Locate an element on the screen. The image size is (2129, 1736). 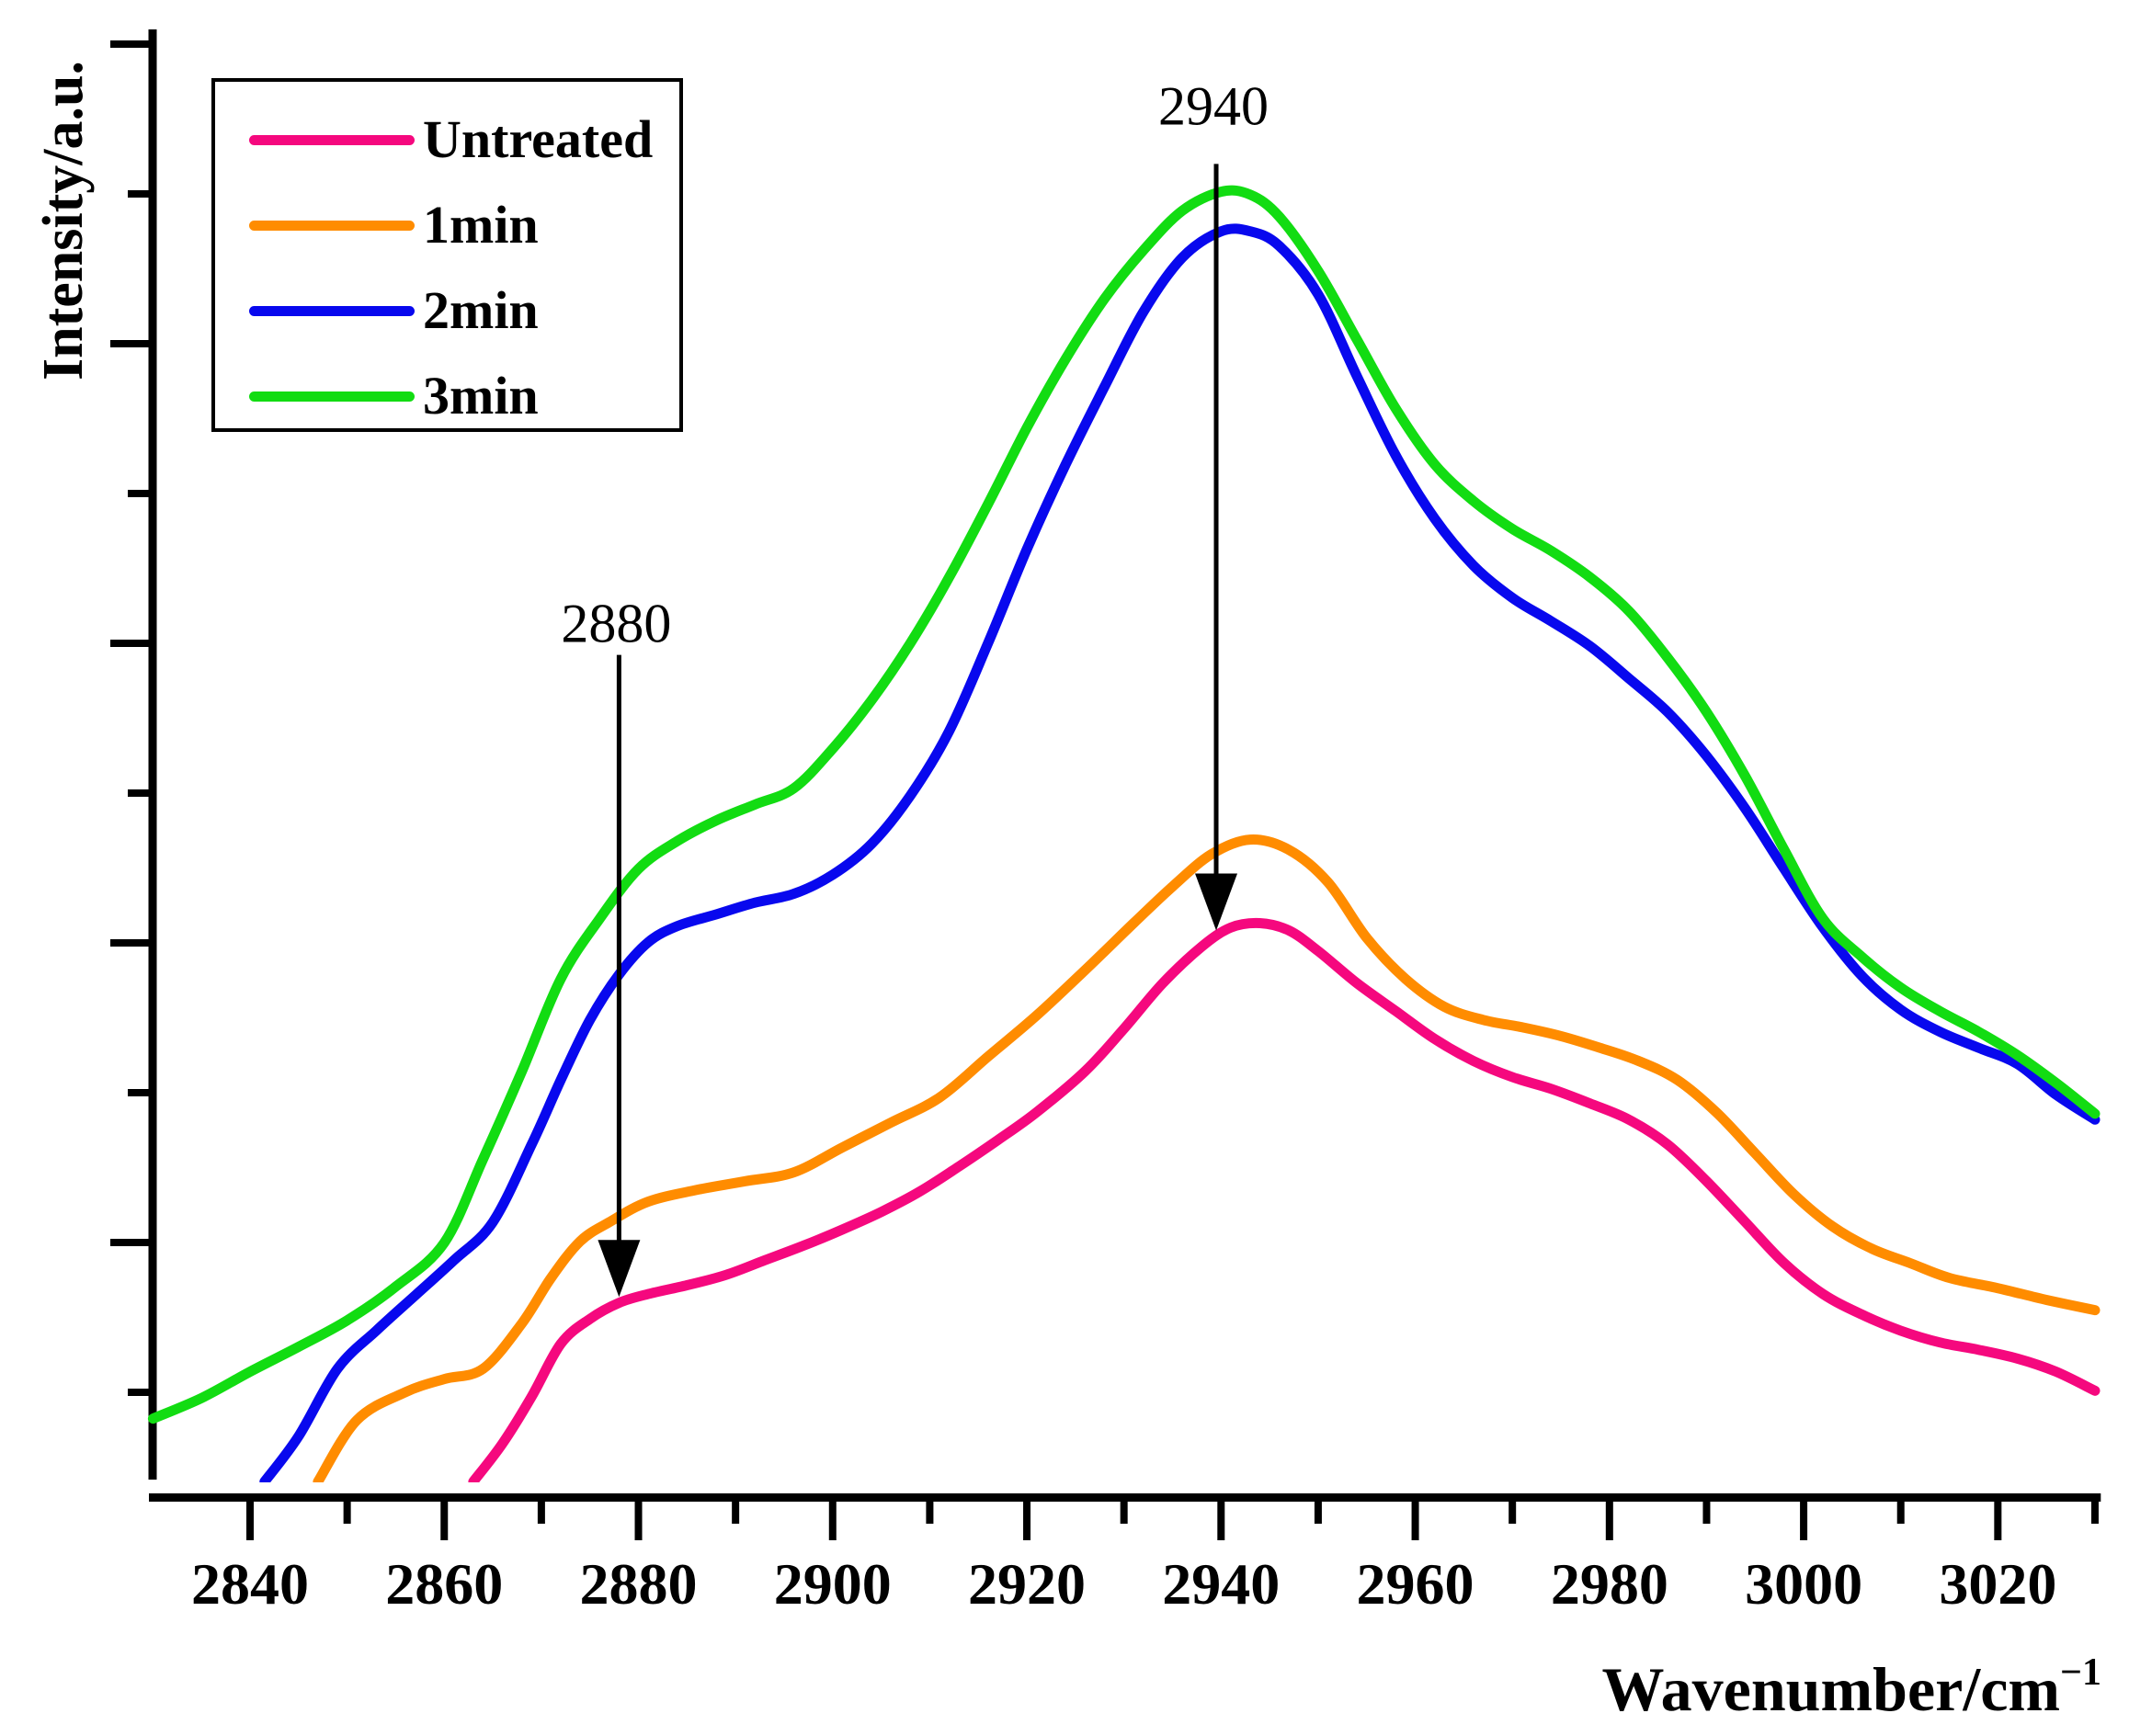
x-tick-label: 2960 is located at coordinates (1415, 1584).